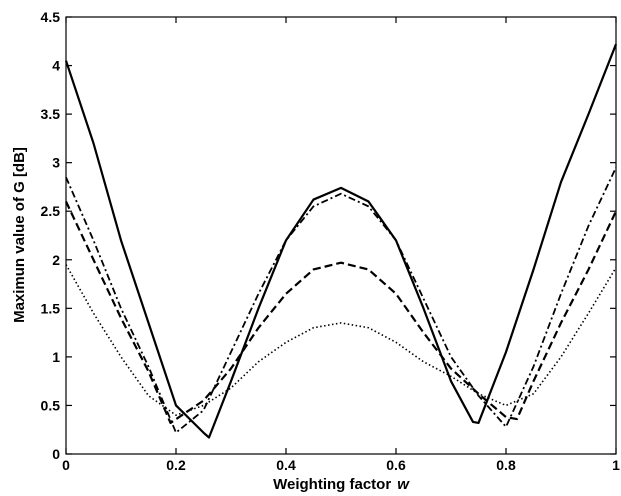 The image size is (621, 496). I want to click on y-tick-label: 3, so click(56, 163).